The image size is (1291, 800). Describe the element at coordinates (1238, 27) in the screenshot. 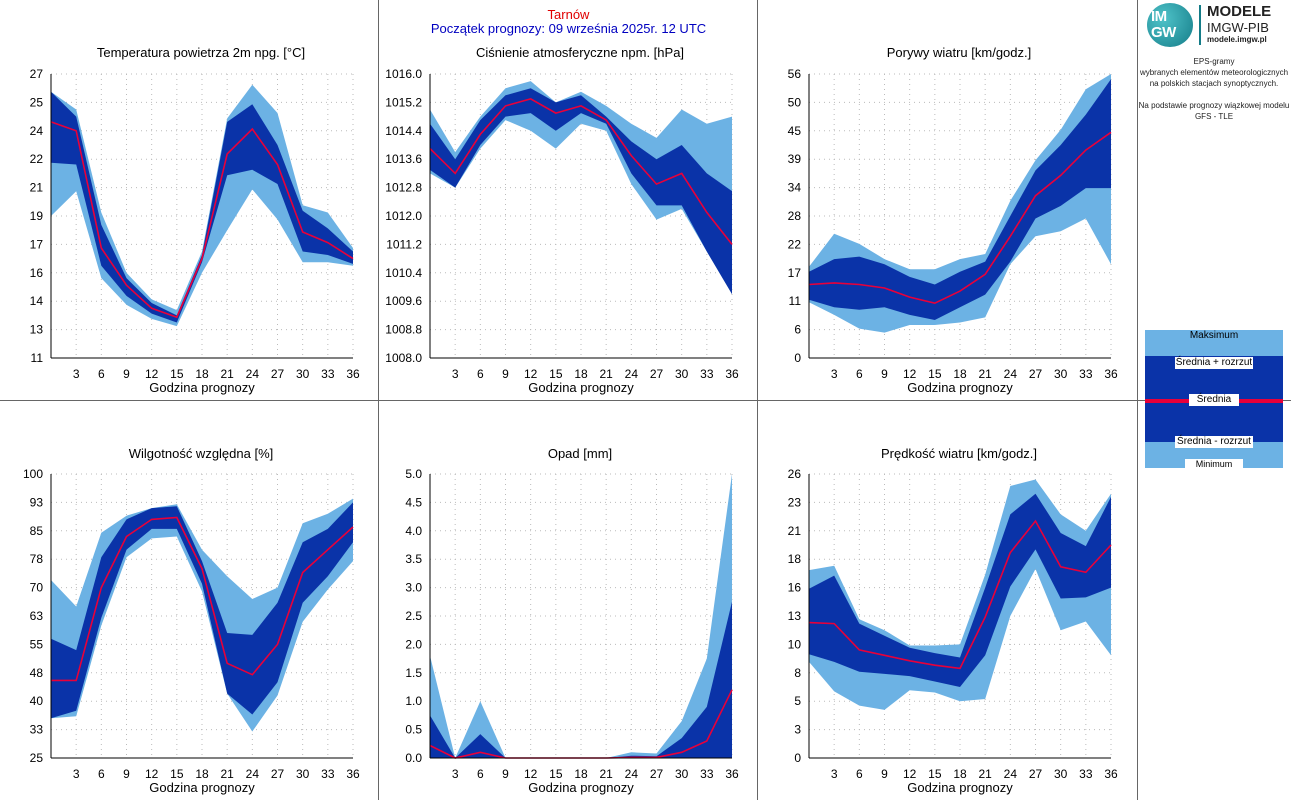

I see `brand-imgw: IMGW-PIB` at that location.